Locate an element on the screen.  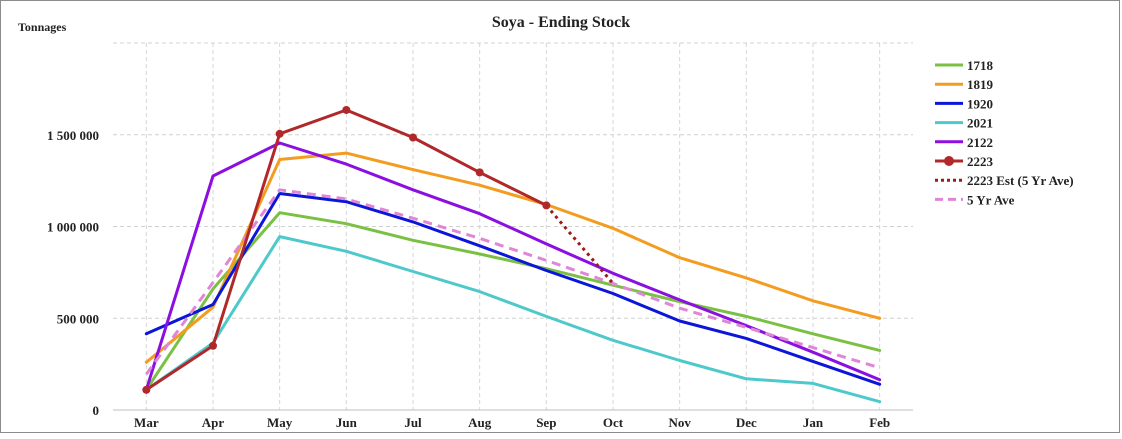
series-line-2223-est-5-yr-ave- is located at coordinates (580, 244).